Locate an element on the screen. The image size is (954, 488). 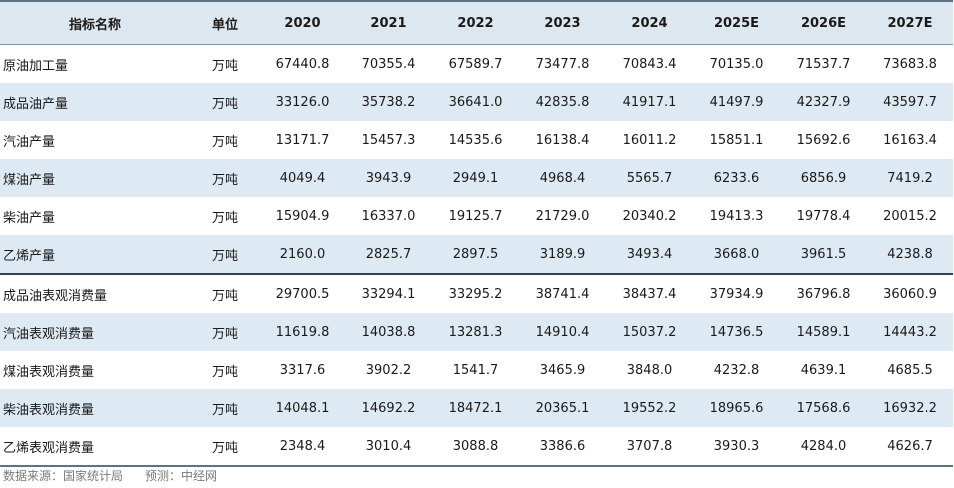
row-value: 41917.1 is located at coordinates (649, 102).